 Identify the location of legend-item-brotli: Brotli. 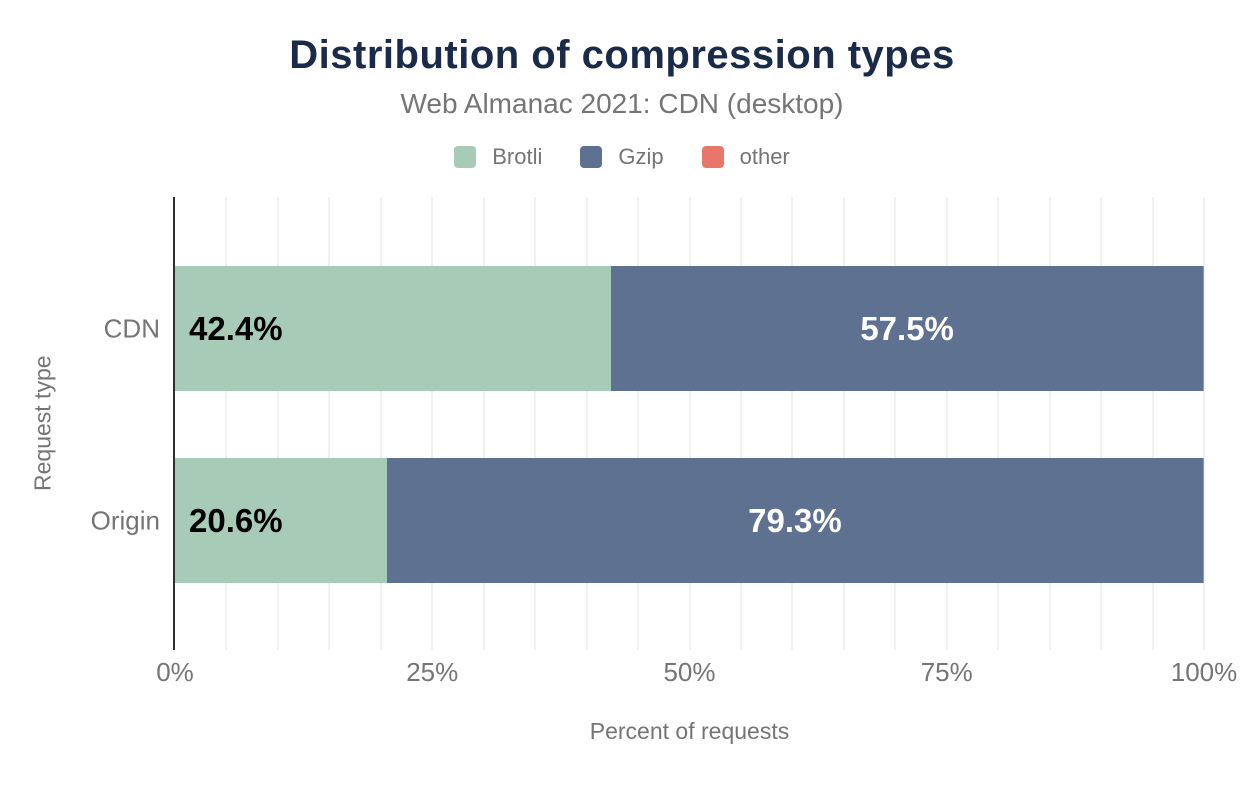
(498, 157).